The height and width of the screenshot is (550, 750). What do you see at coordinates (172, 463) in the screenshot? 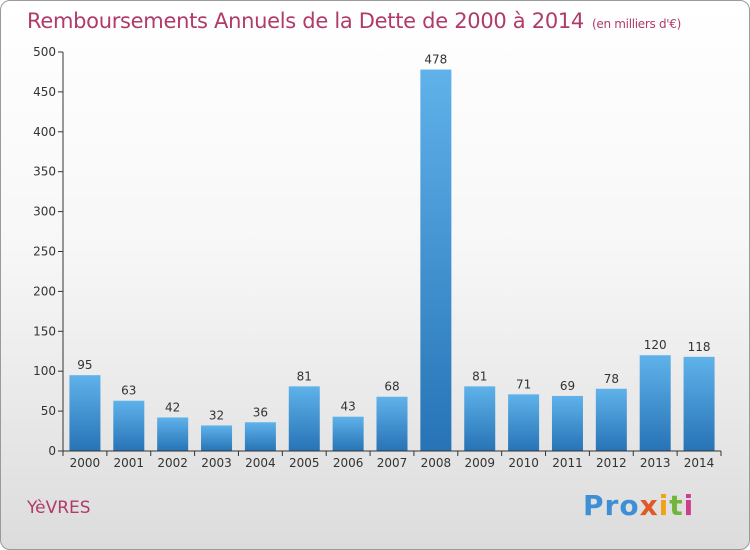
I see `x-tick-label: 2002` at bounding box center [172, 463].